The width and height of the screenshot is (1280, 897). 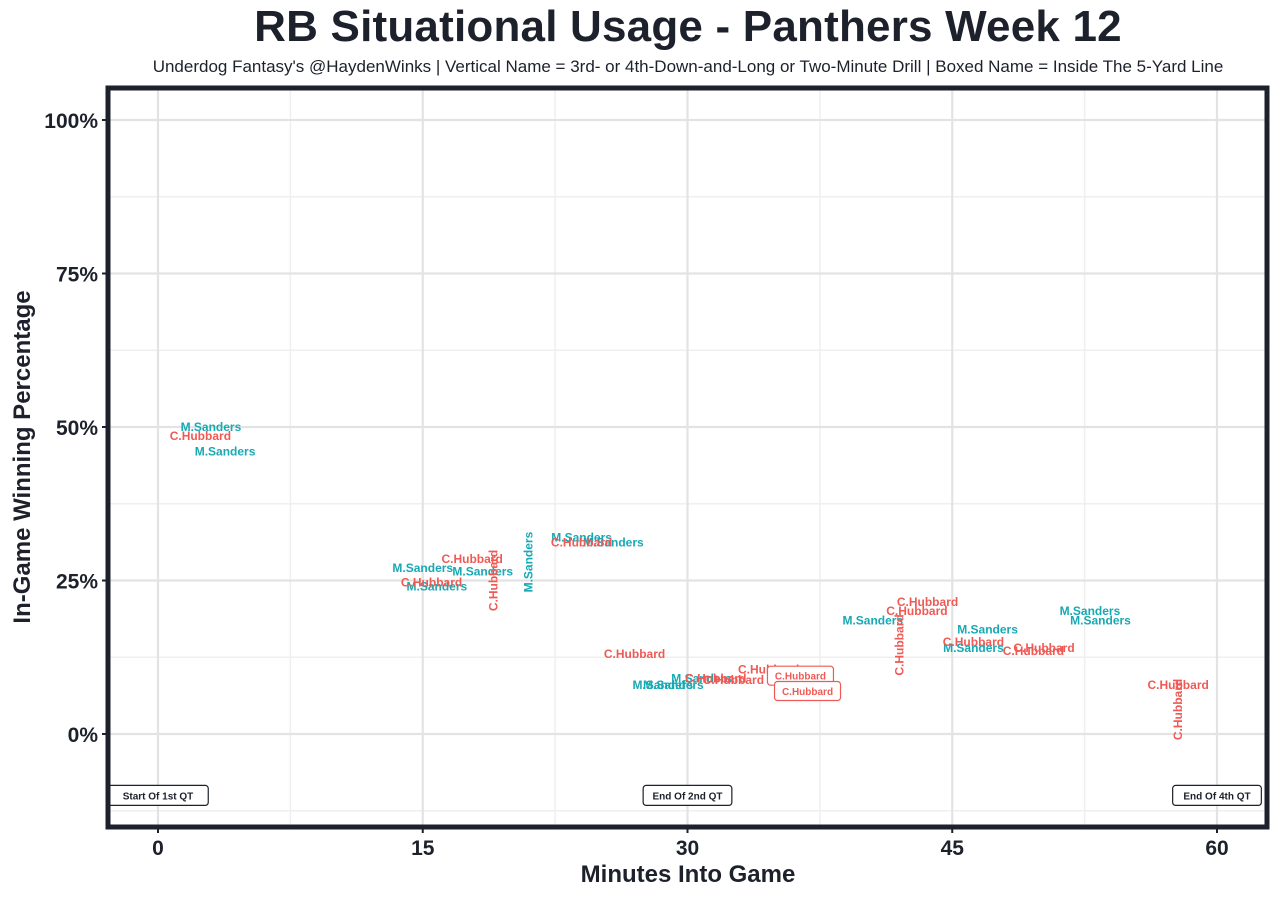 I want to click on x-tick-label: 30, so click(x=687, y=848).